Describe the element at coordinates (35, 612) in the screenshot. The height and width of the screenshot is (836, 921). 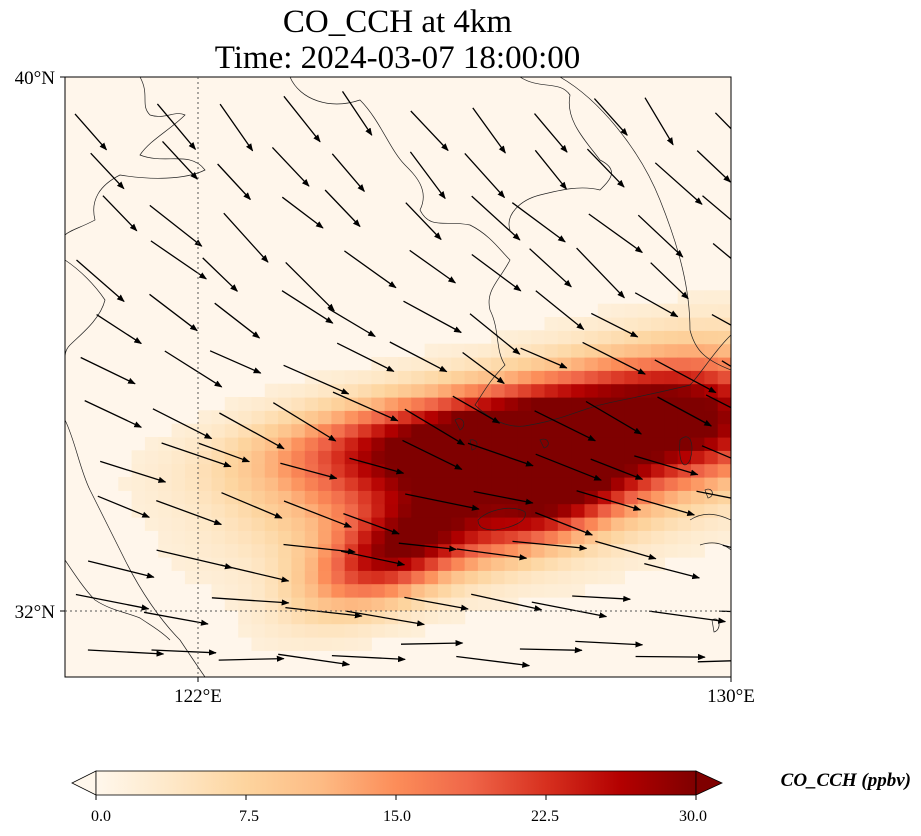
I see `lat-tick-32: 32°N` at that location.